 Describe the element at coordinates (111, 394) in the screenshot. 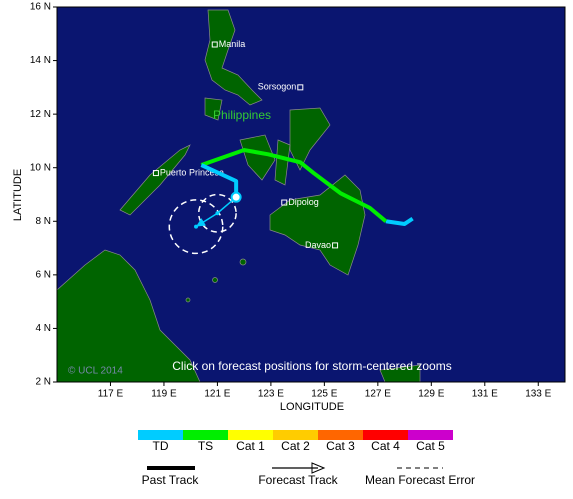

I see `x-tick-label: 117 E` at that location.